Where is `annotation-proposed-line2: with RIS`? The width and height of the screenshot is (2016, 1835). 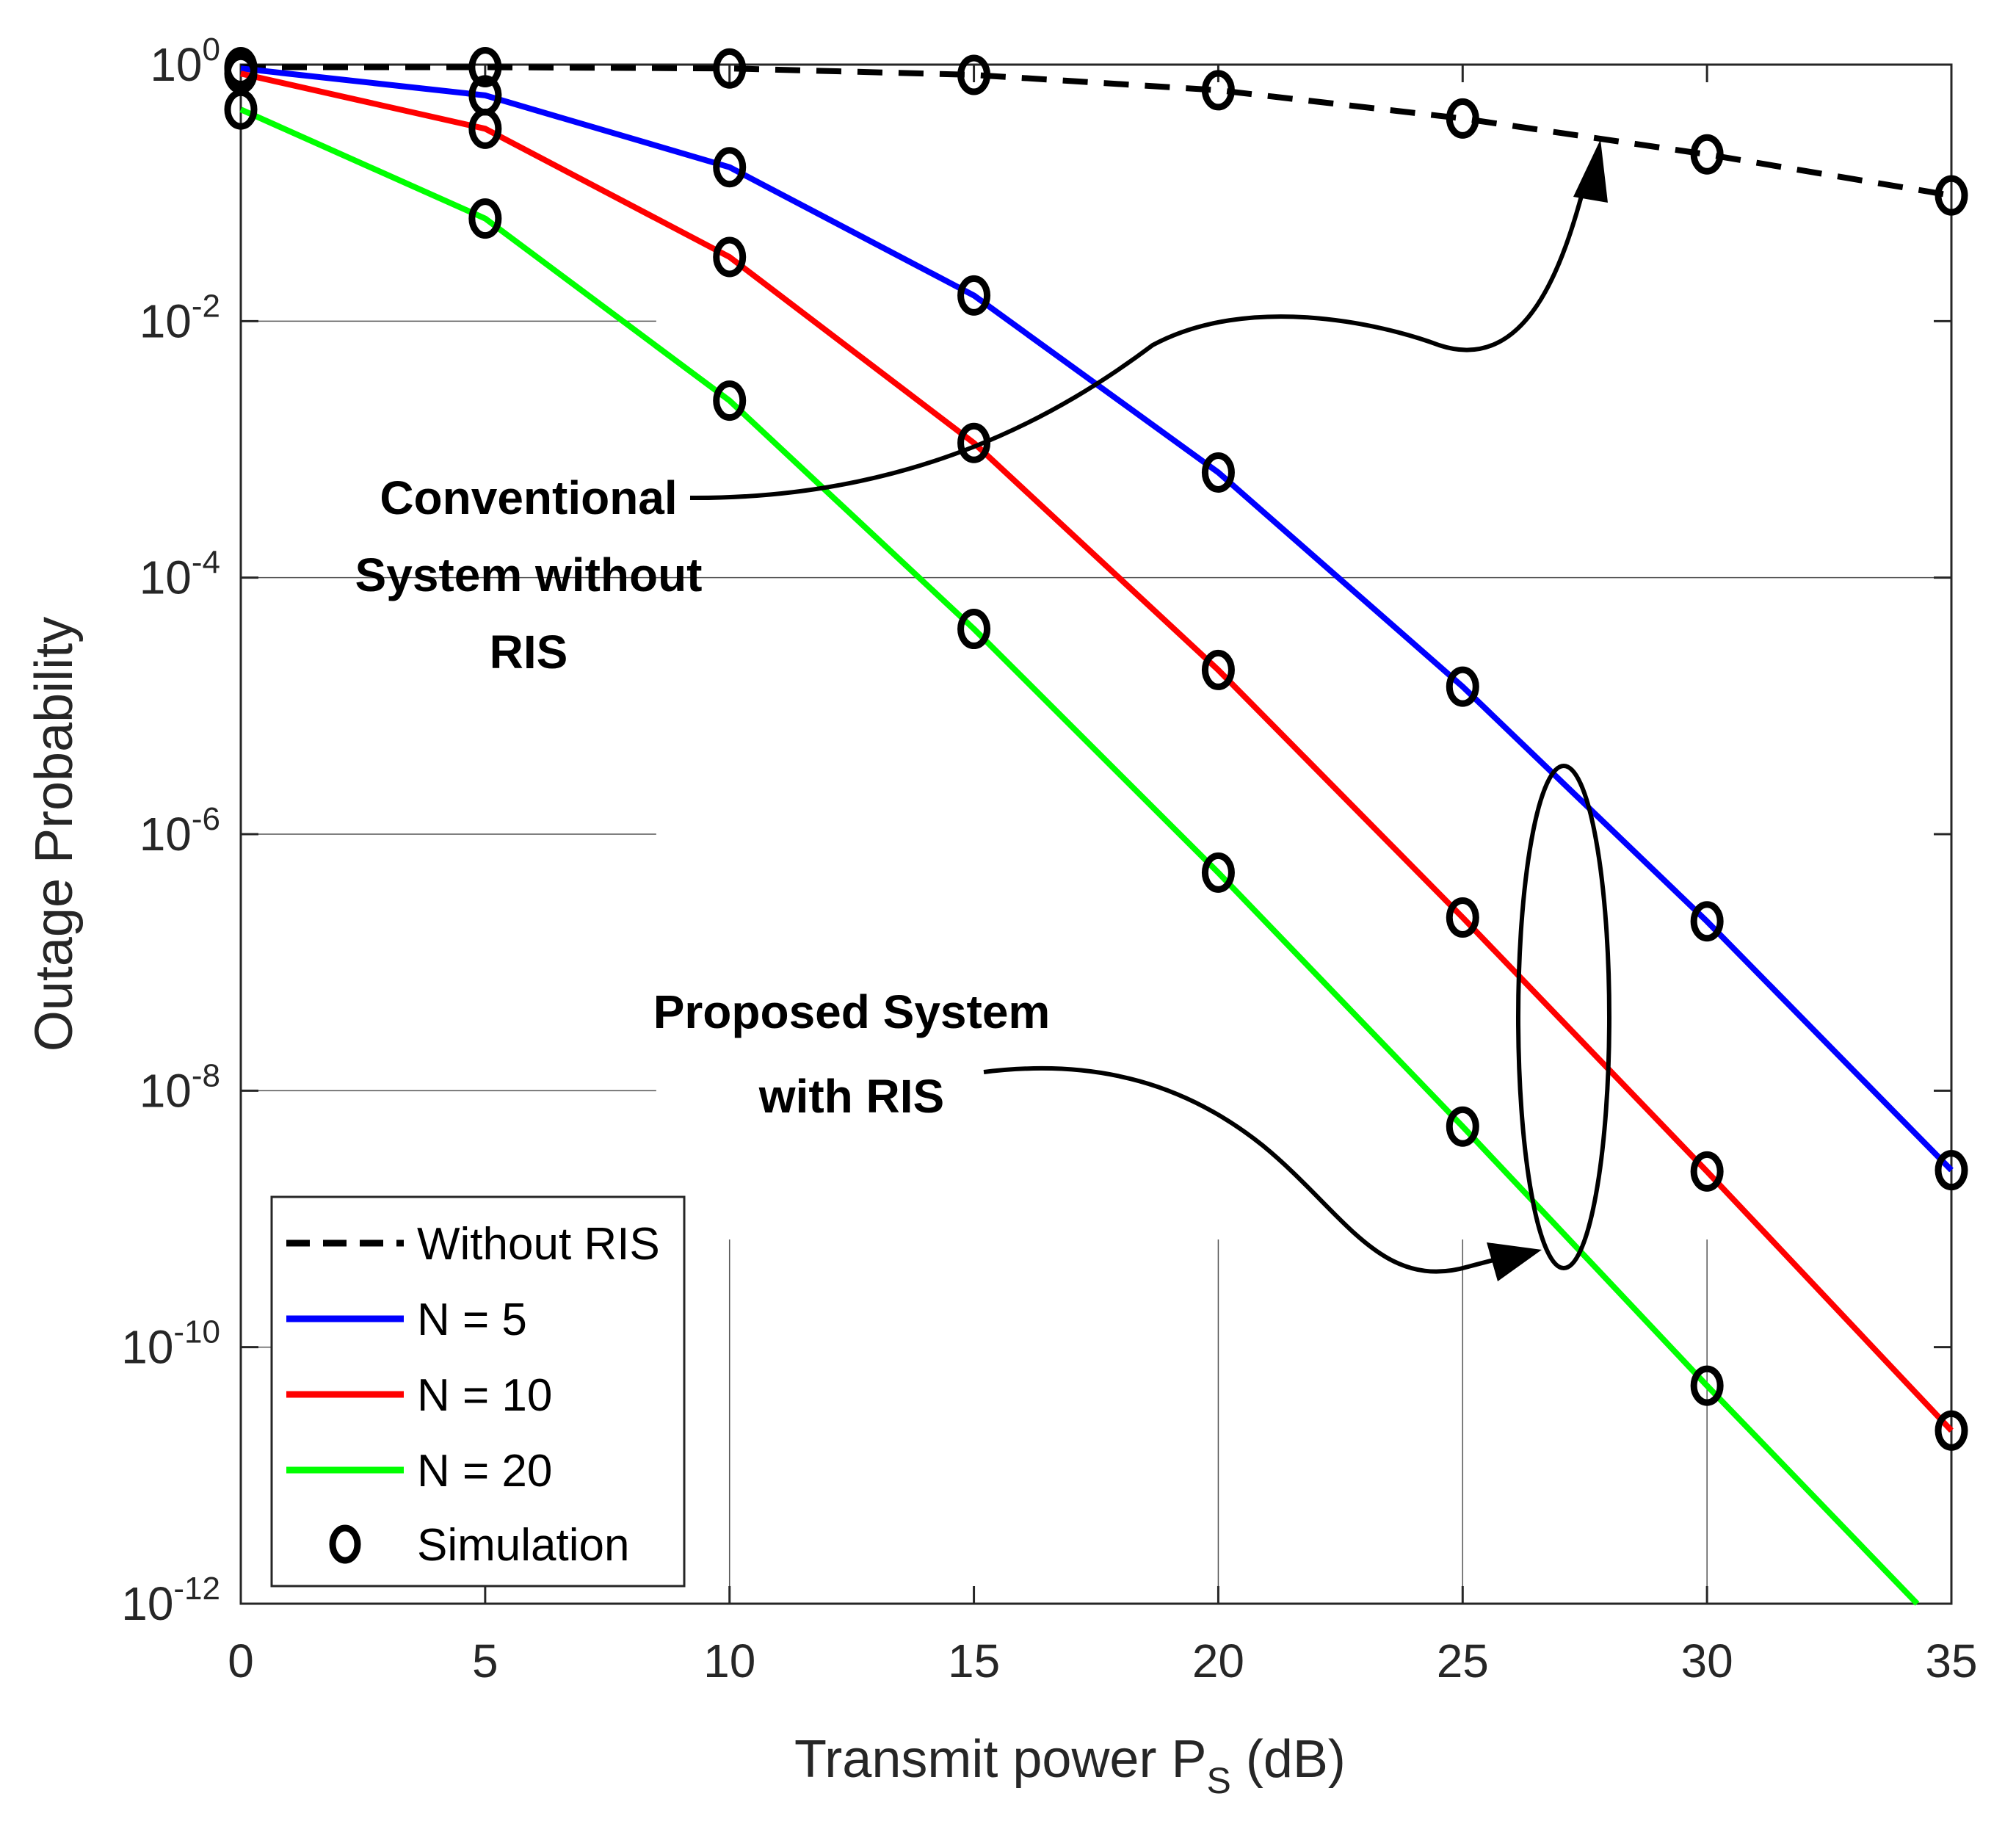 annotation-proposed-line2: with RIS is located at coordinates (851, 1096).